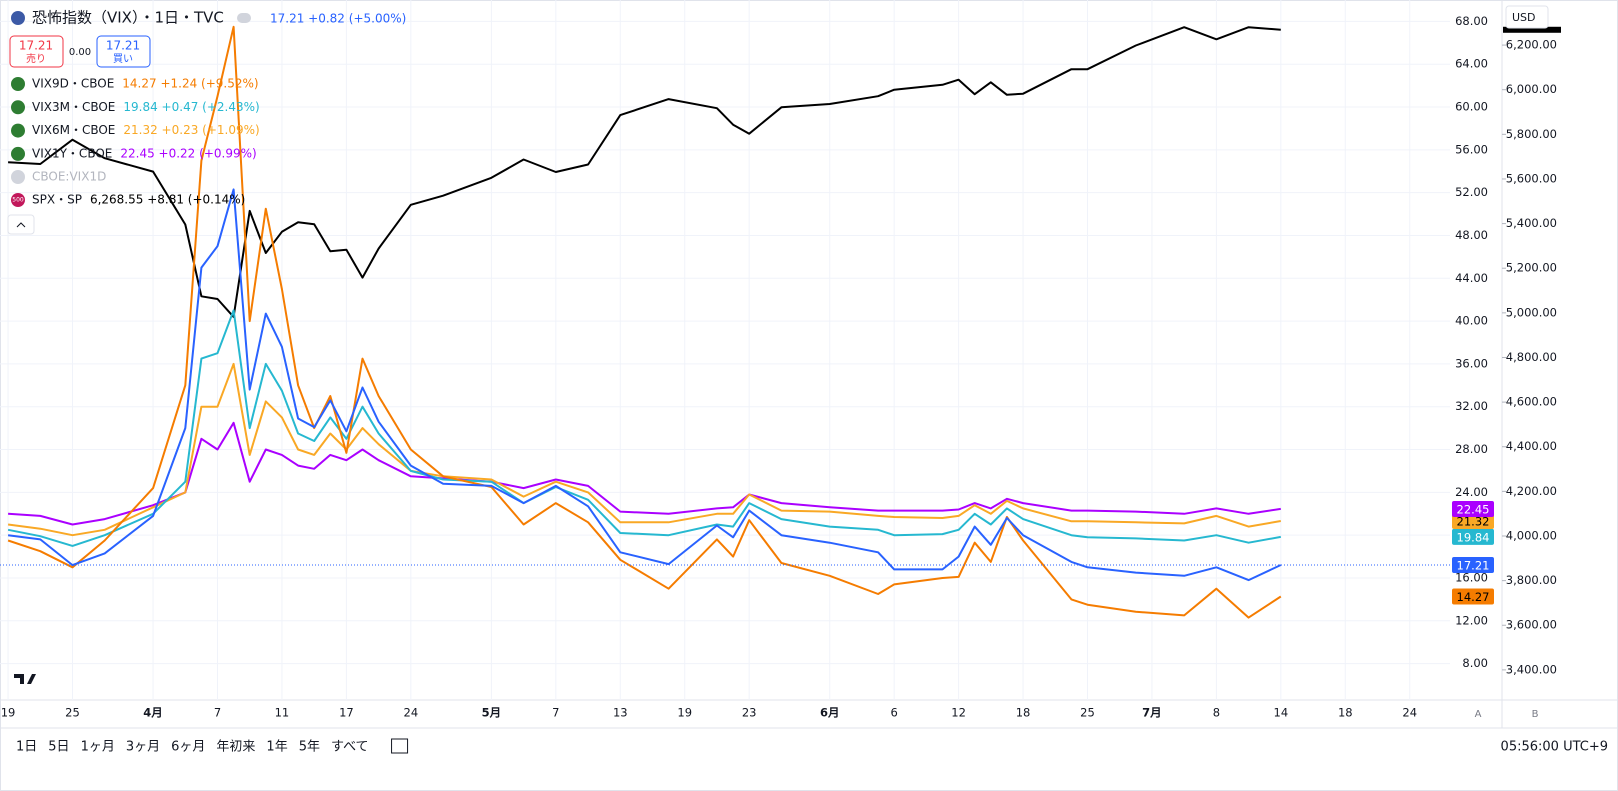  I want to click on range-button: 5日, so click(58, 747).